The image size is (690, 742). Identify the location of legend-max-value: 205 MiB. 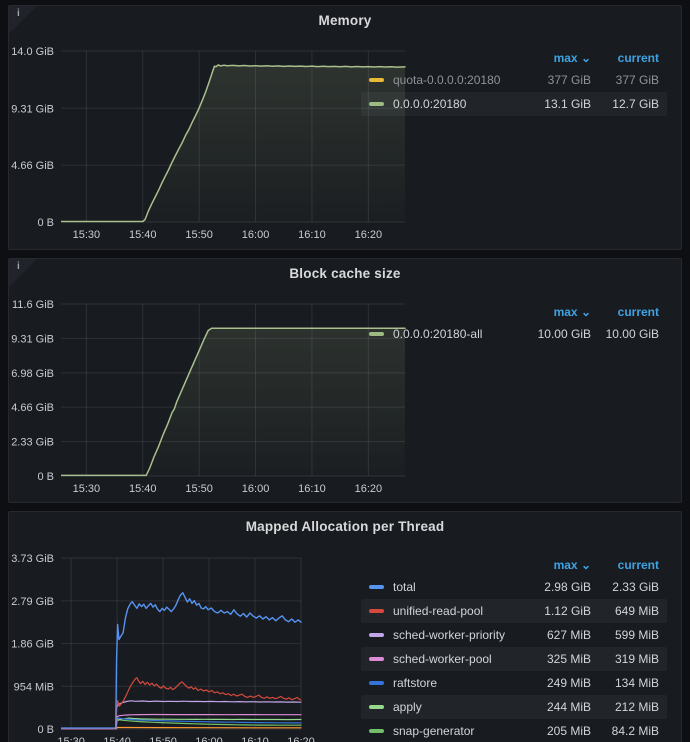
(568, 731).